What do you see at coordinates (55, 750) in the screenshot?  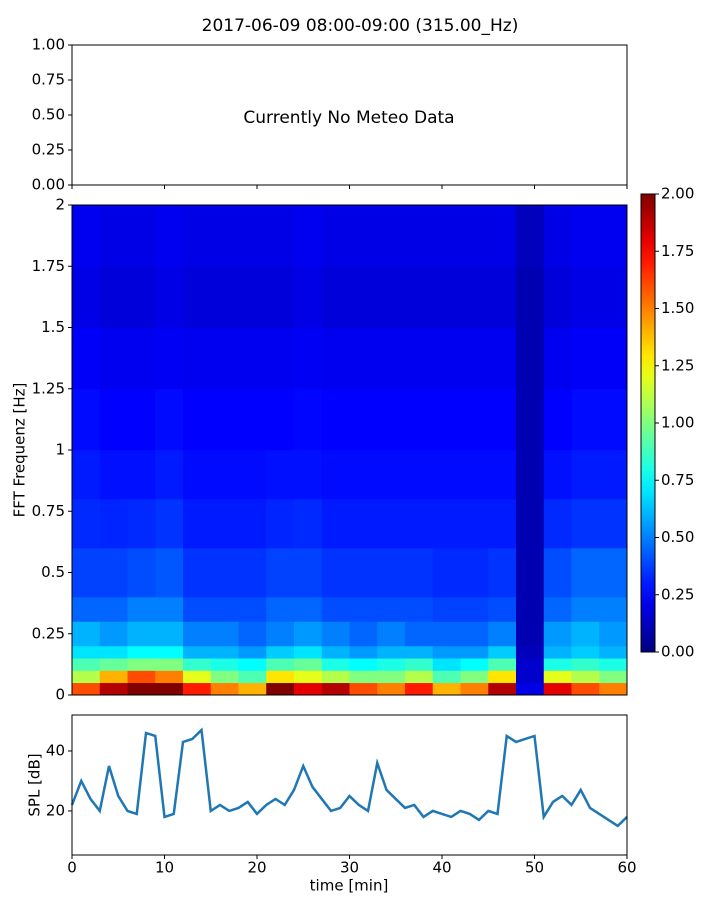 I see `y-tick-label: 40` at bounding box center [55, 750].